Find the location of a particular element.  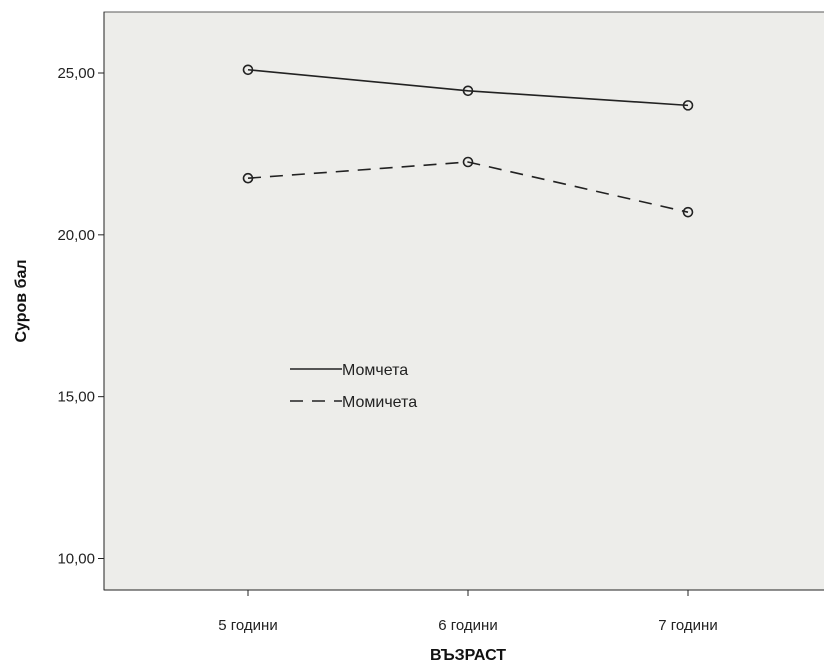

series-layer is located at coordinates (468, 141).